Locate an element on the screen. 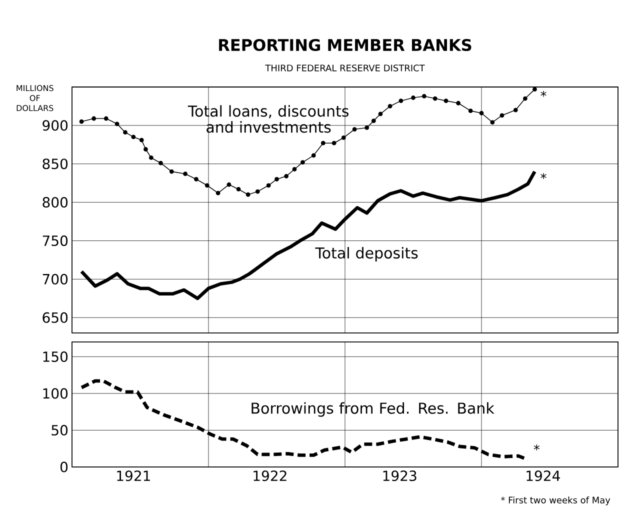 The image size is (638, 510). y-tick-label: 900 is located at coordinates (55, 125).